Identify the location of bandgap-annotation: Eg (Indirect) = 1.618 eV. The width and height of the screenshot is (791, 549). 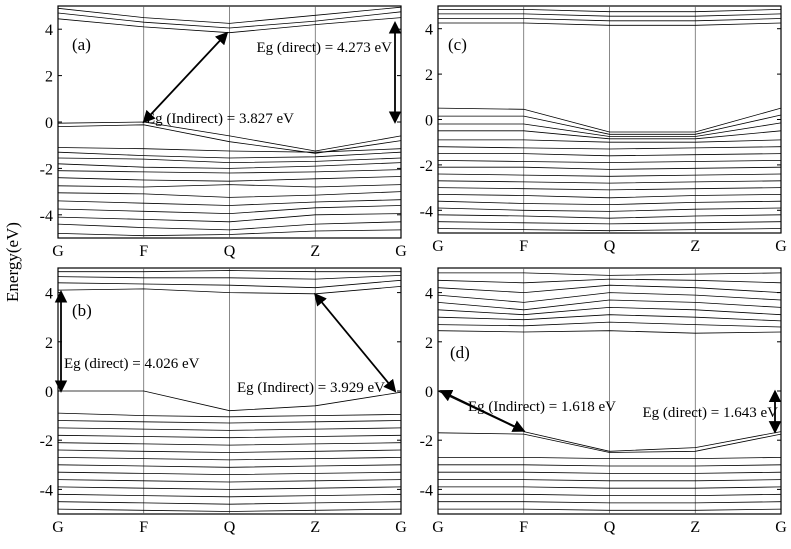
(542, 407).